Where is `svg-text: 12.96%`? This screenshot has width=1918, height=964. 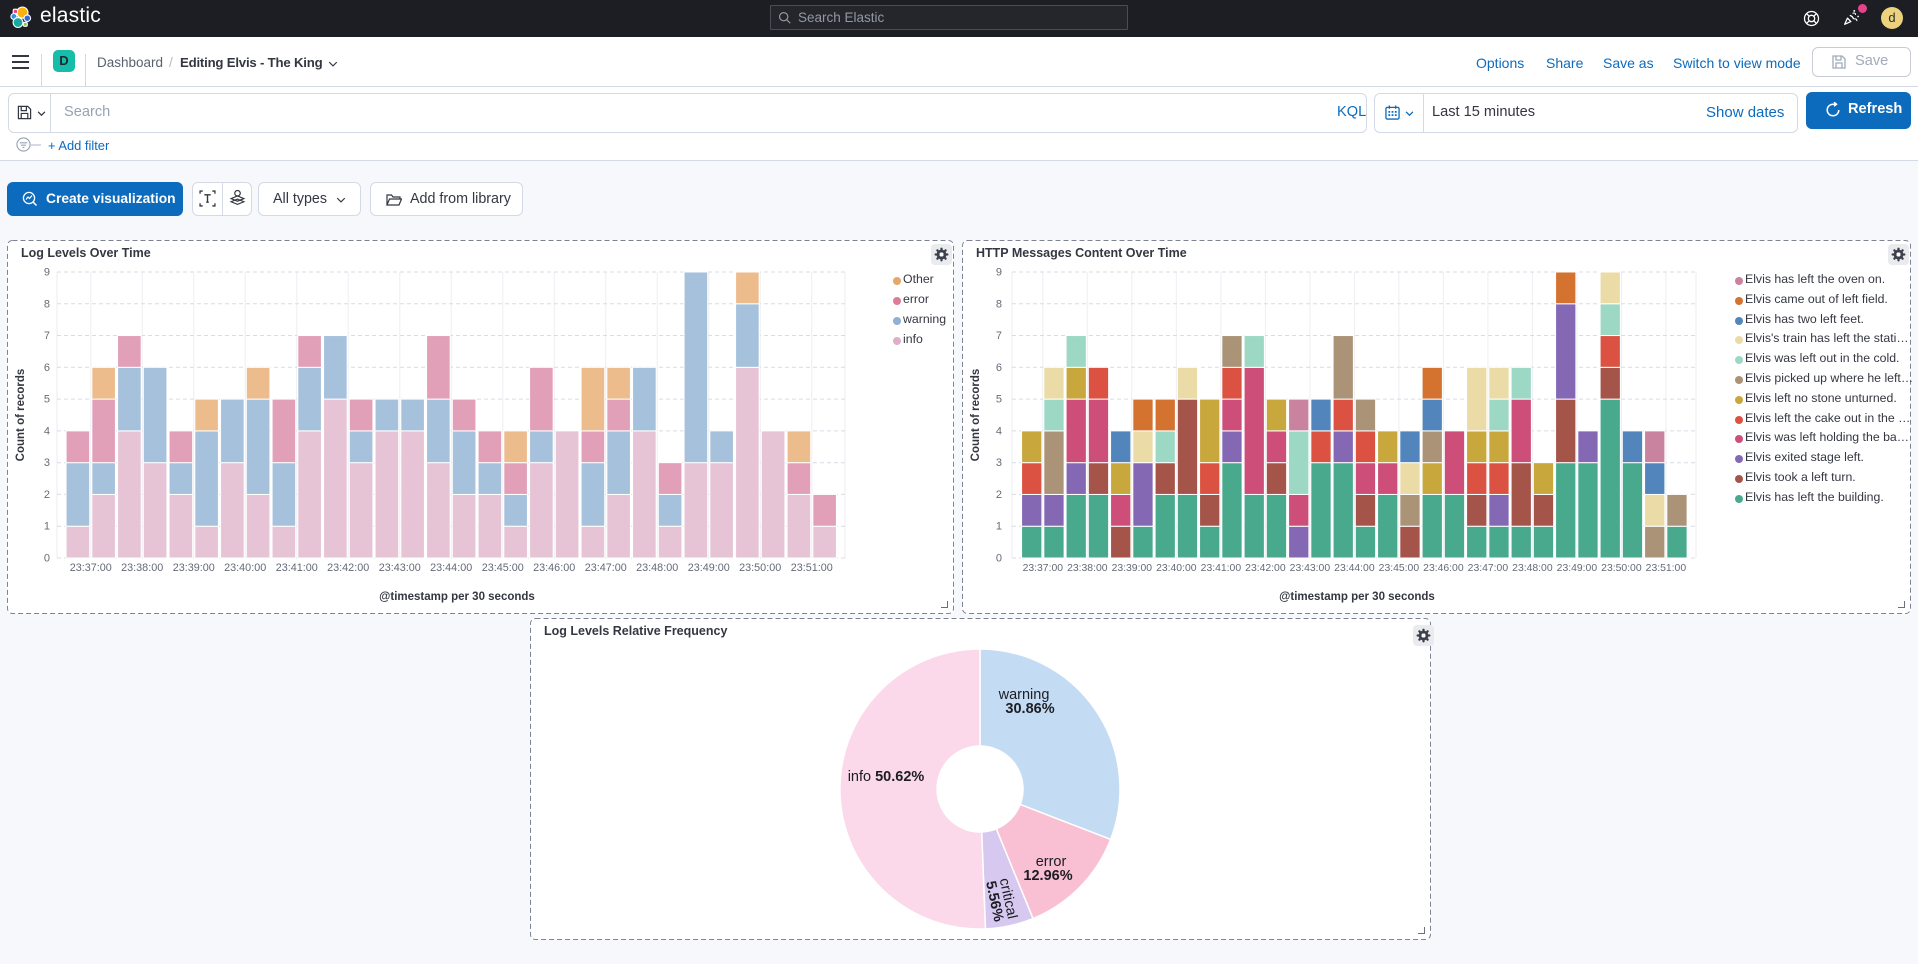 svg-text: 12.96% is located at coordinates (1047, 876).